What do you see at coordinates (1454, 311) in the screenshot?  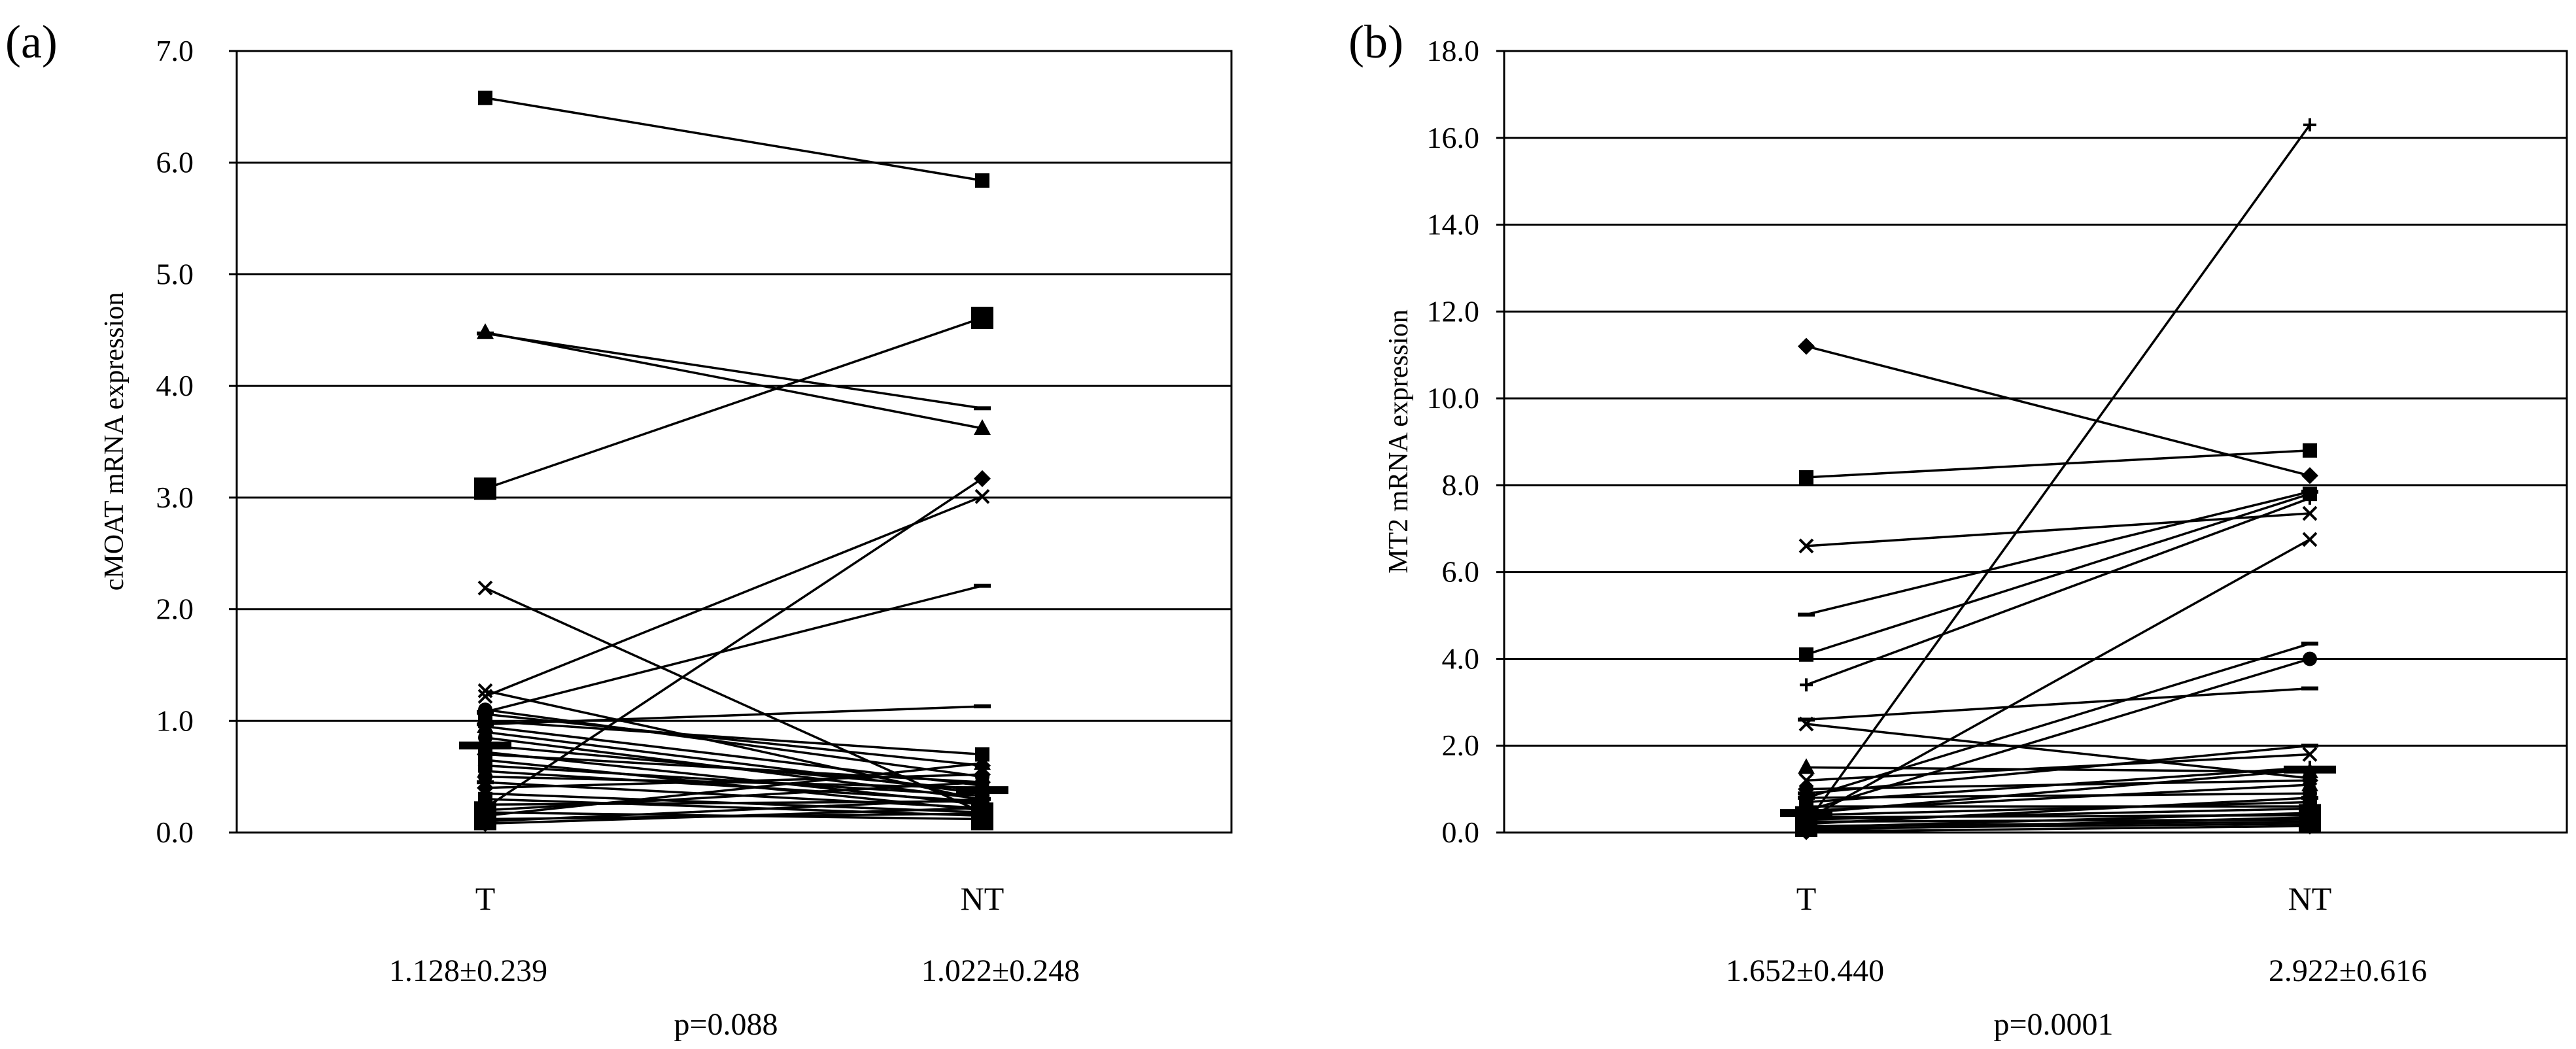 I see `y-tick-label: 12.0` at bounding box center [1454, 311].